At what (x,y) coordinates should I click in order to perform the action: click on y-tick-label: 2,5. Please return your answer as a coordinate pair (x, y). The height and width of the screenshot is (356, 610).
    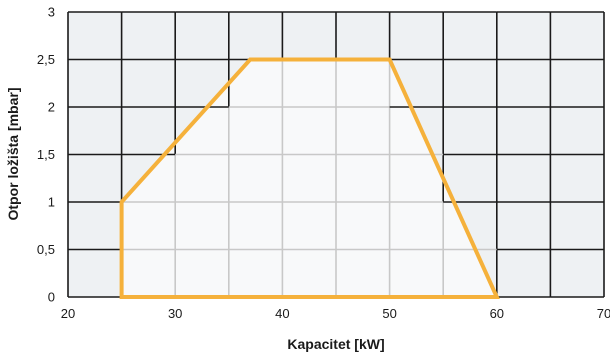
    Looking at the image, I should click on (46, 59).